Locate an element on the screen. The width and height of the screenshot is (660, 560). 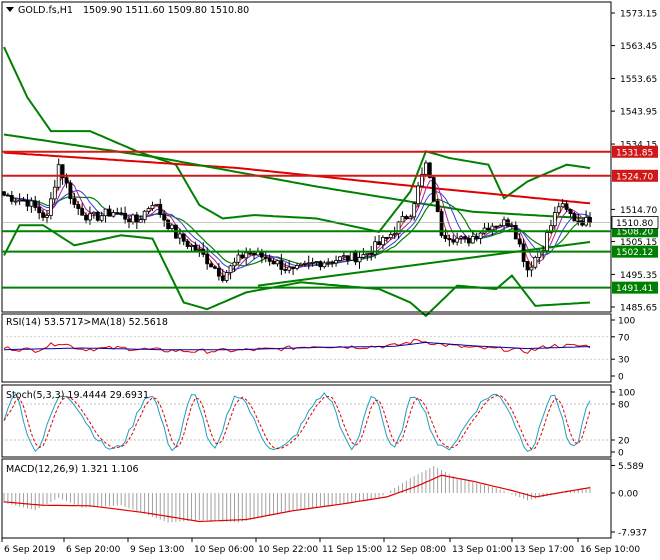
time-tick-label: 10 Sep 22:00 is located at coordinates (288, 550).